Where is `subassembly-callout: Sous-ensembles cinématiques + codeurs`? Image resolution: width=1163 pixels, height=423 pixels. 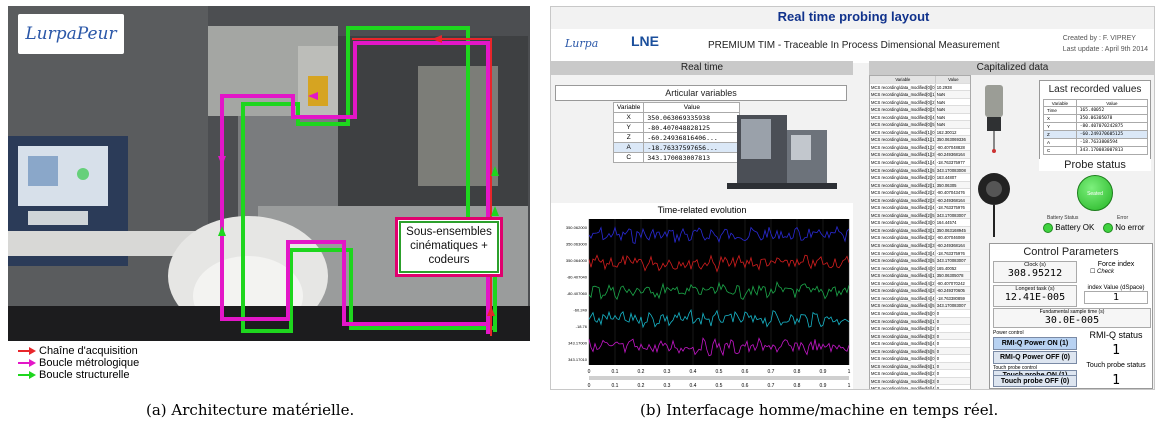 subassembly-callout: Sous-ensembles cinématiques + codeurs is located at coordinates (449, 247).